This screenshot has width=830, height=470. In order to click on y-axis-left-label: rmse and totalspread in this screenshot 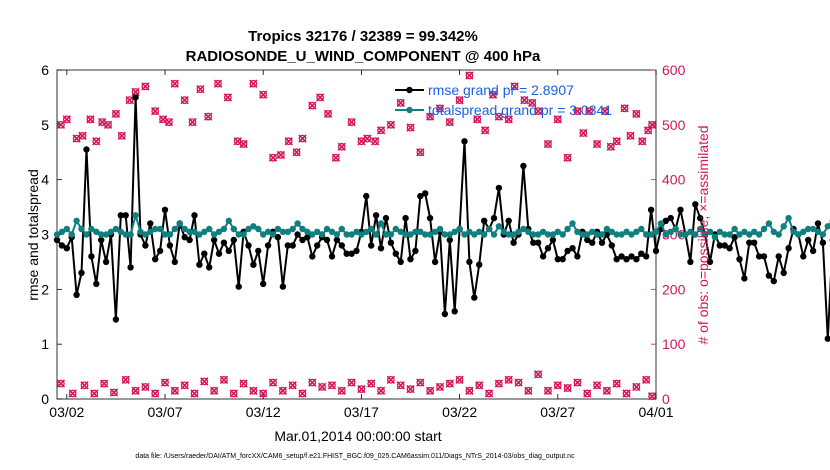, I will do `click(33, 235)`.